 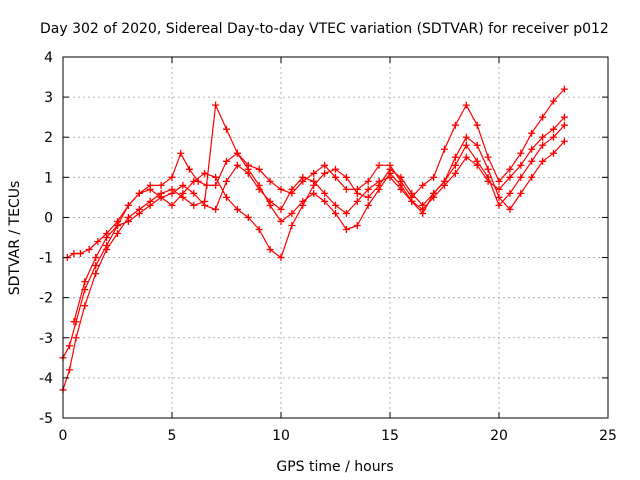 What do you see at coordinates (281, 436) in the screenshot?
I see `x-tick-label: 10` at bounding box center [281, 436].